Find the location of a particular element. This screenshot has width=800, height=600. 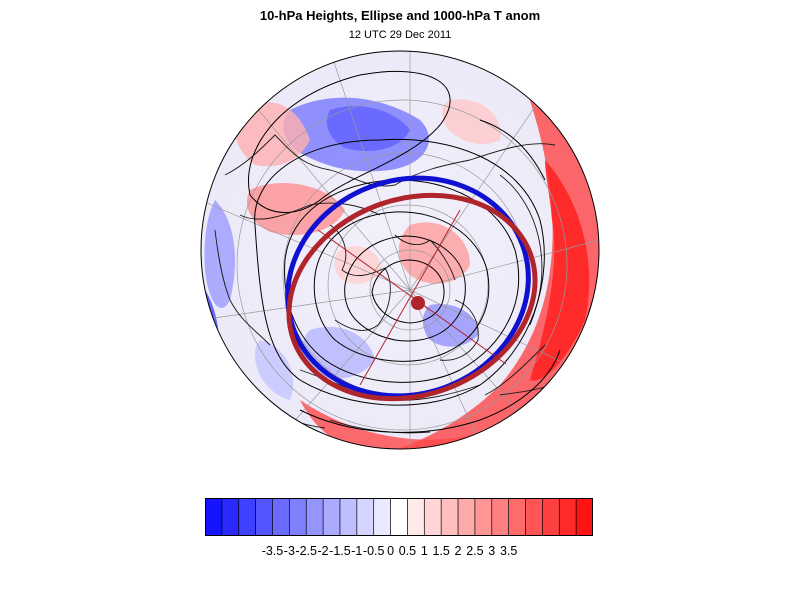

colorbar-tick-label: 2 is located at coordinates (458, 551).